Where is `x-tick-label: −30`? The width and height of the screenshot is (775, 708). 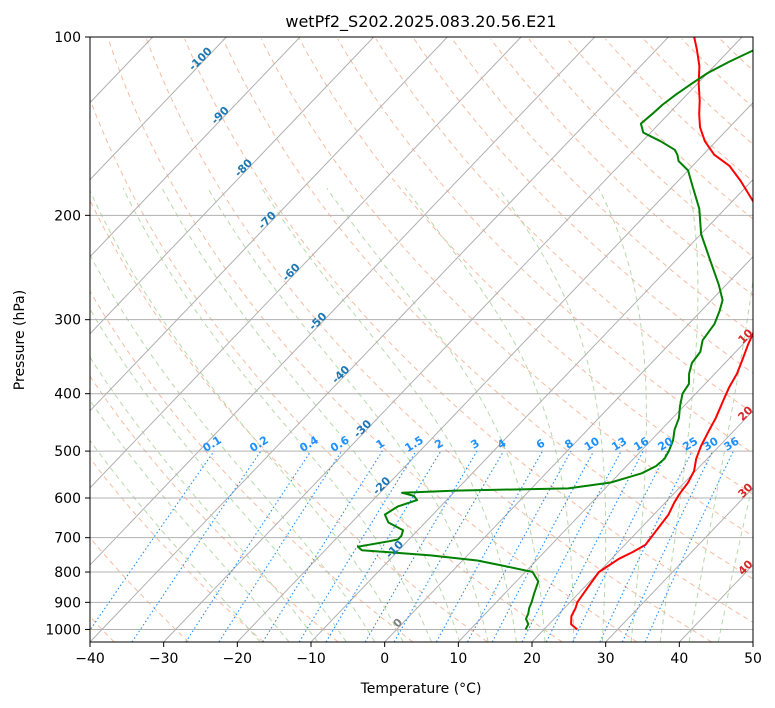
x-tick-label: −30 is located at coordinates (164, 659).